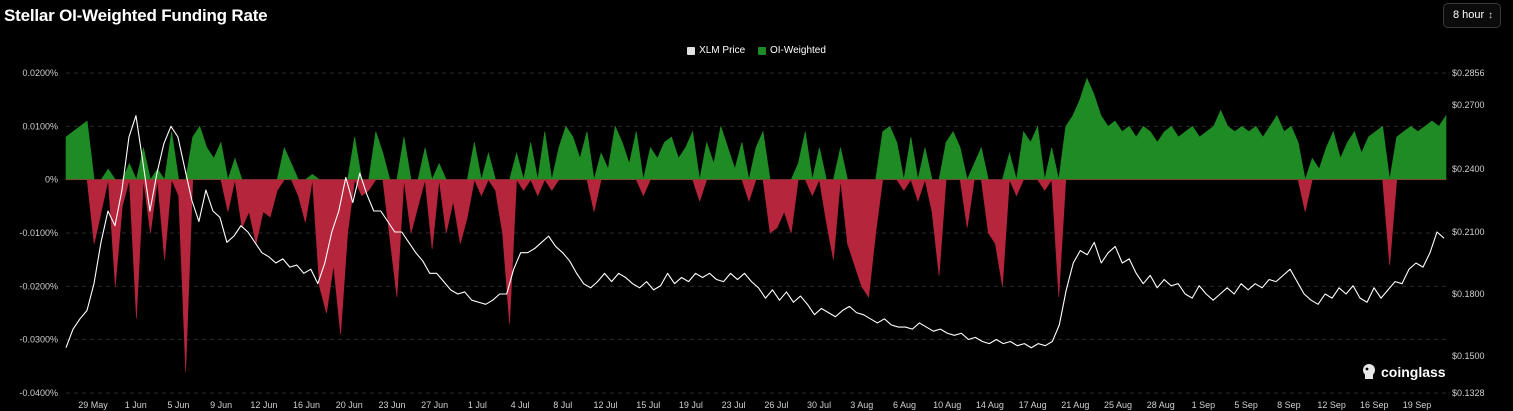 This screenshot has width=1513, height=411. Describe the element at coordinates (1289, 405) in the screenshot. I see `x-tick-label: 8 Sep` at that location.